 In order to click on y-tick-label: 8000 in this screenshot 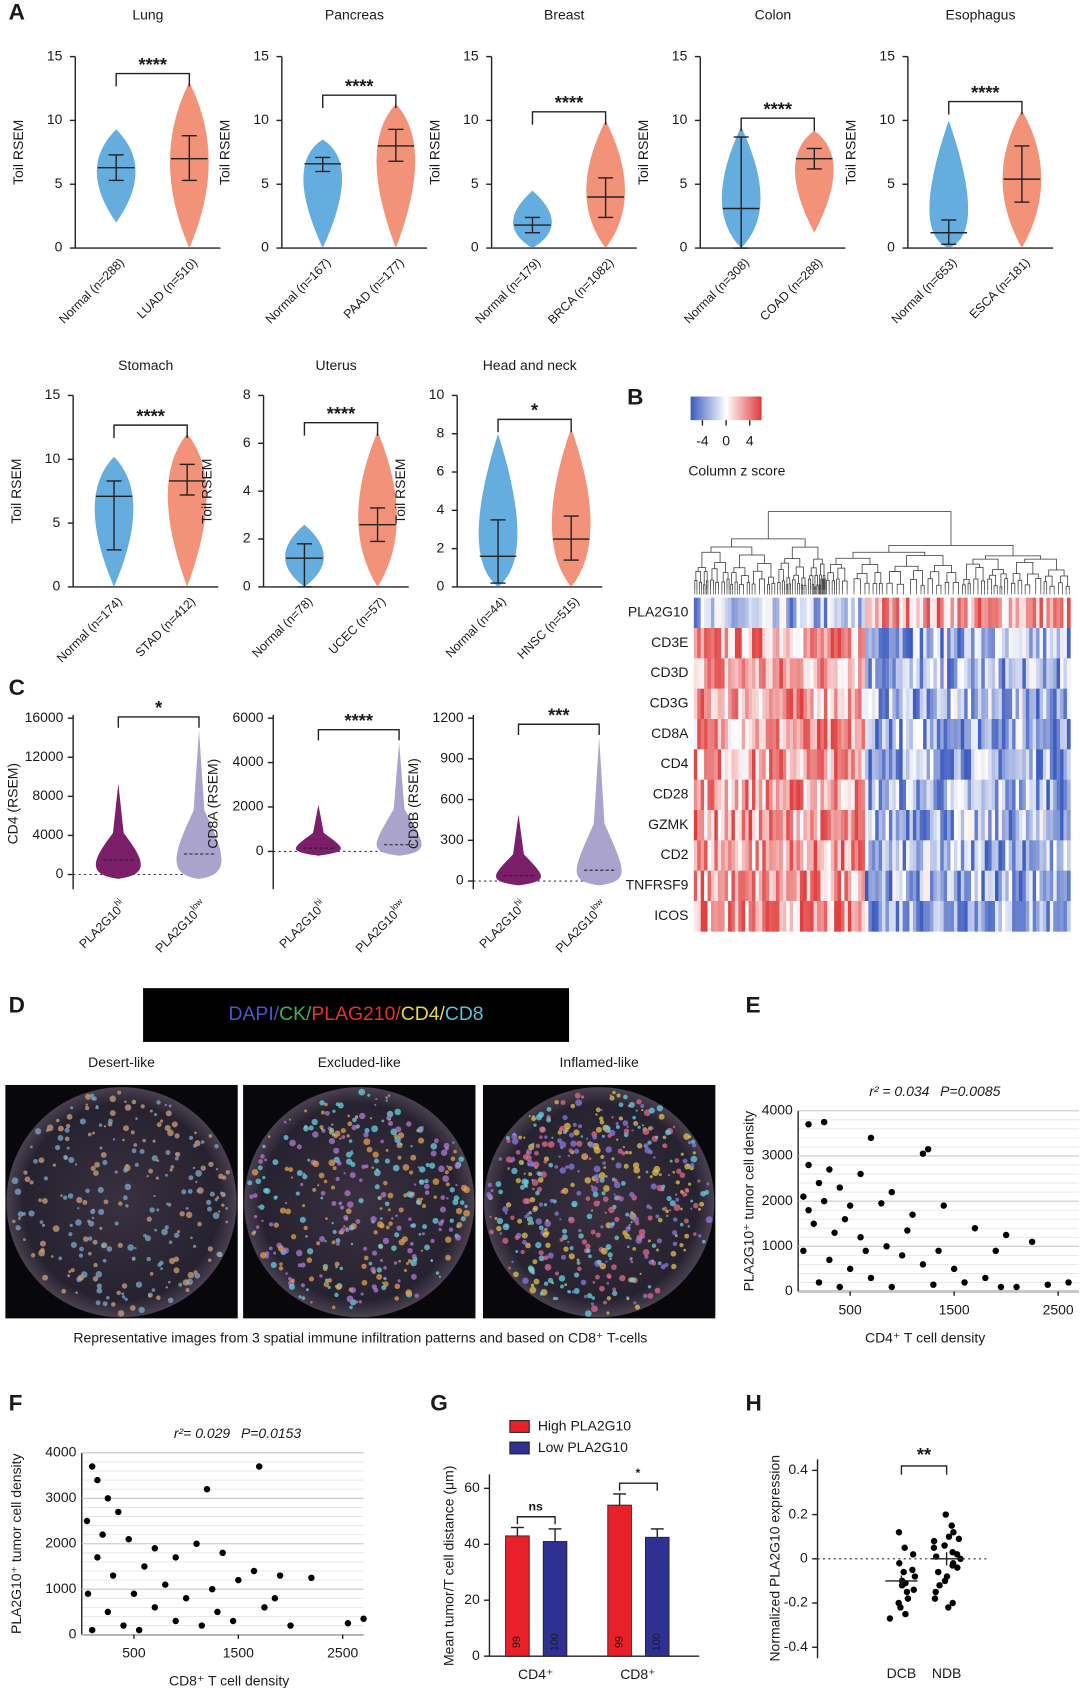, I will do `click(47, 795)`.